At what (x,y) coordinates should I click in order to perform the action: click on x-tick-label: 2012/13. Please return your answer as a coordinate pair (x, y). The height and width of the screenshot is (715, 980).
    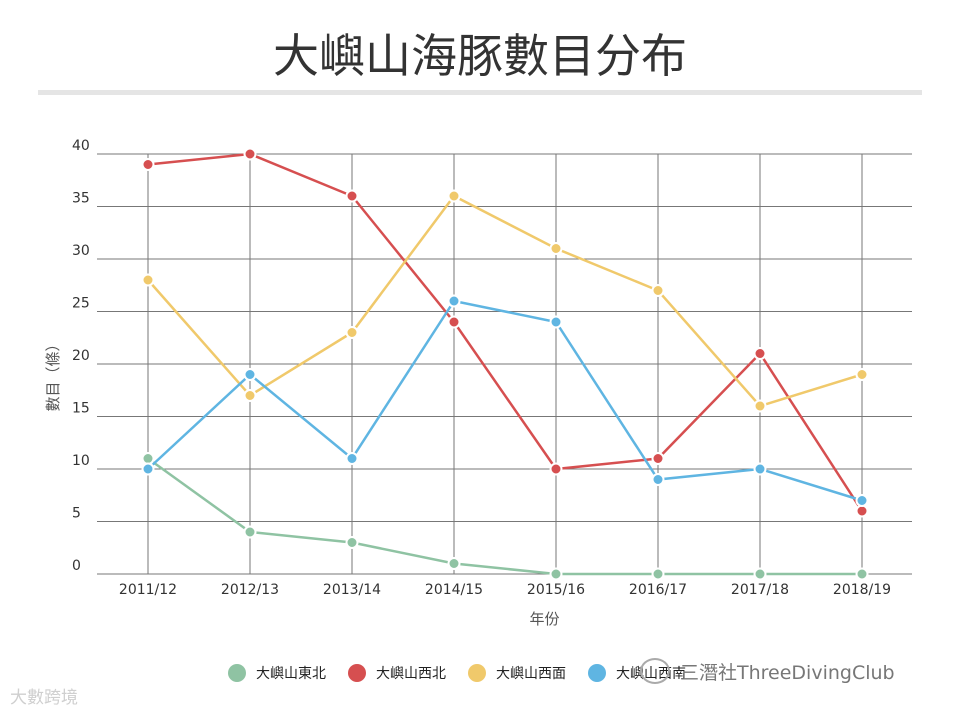
    Looking at the image, I should click on (250, 590).